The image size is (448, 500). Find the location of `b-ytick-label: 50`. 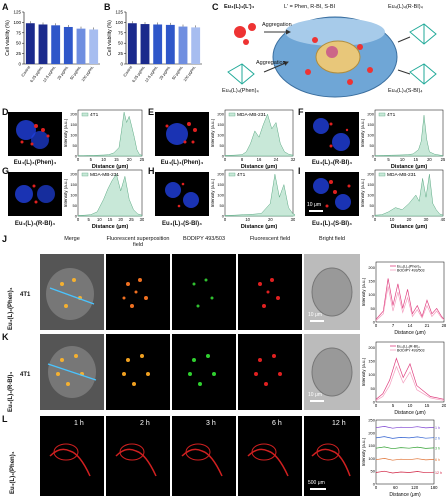

b-ytick-label: 50 is located at coordinates (121, 43).